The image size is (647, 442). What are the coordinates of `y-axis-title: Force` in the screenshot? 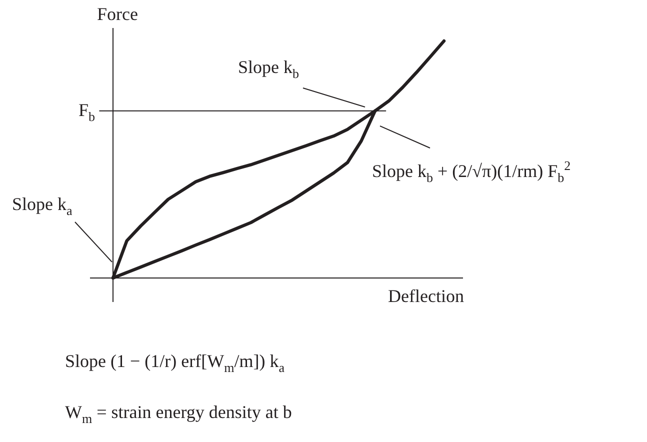 It's located at (117, 14).